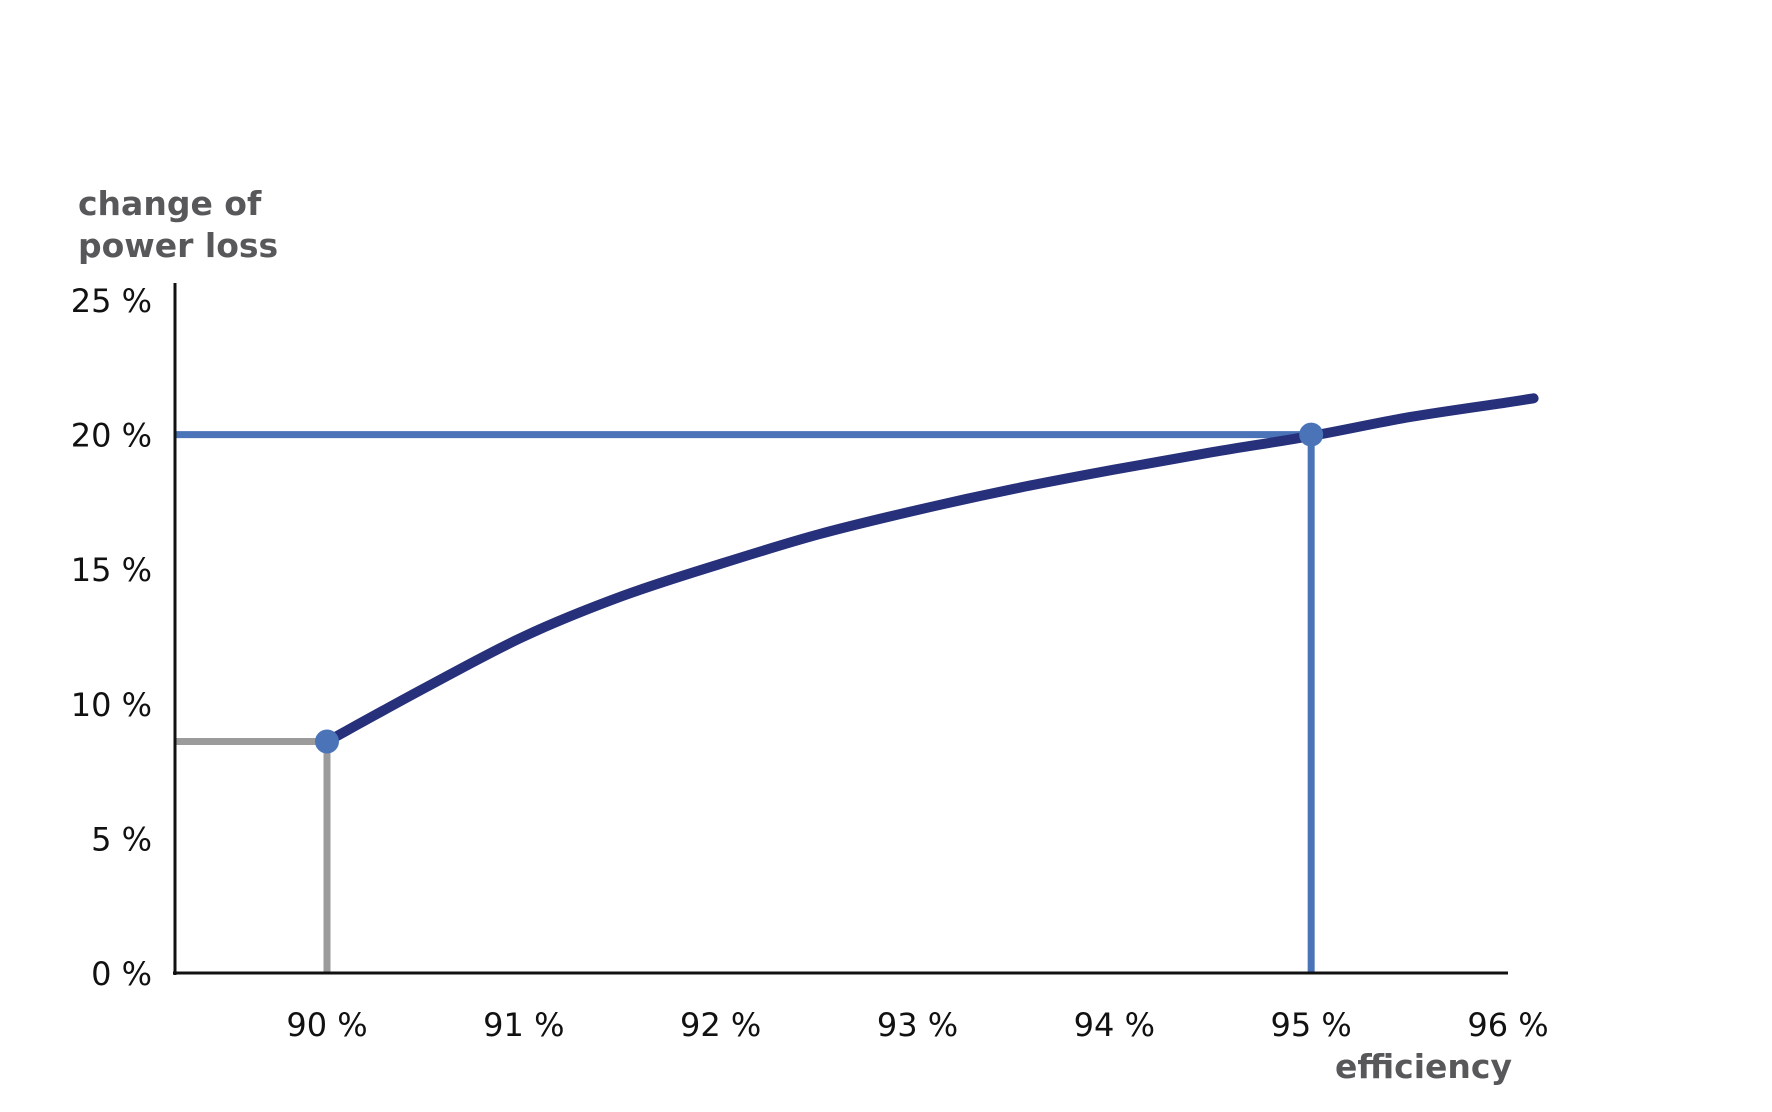 The image size is (1772, 1112). I want to click on y-tick-label: 5 %, so click(121, 839).